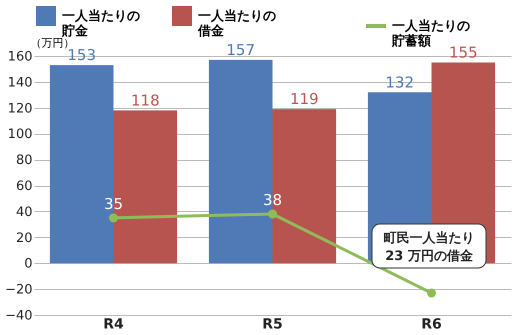 Image resolution: width=515 pixels, height=335 pixels. I want to click on legend-label: 一人当たりの貯金, so click(100, 24).